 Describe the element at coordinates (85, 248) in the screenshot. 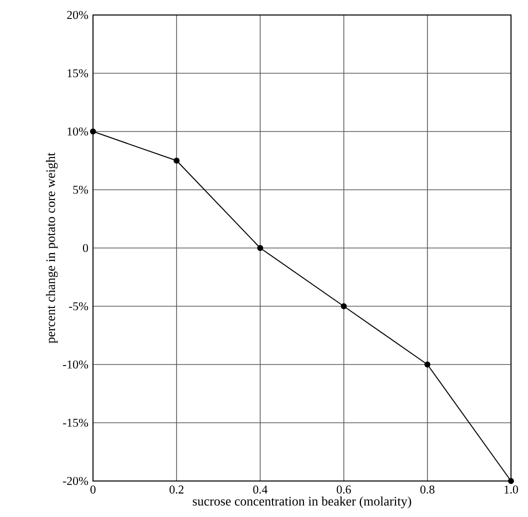

I see `y-tick-label: 0` at that location.